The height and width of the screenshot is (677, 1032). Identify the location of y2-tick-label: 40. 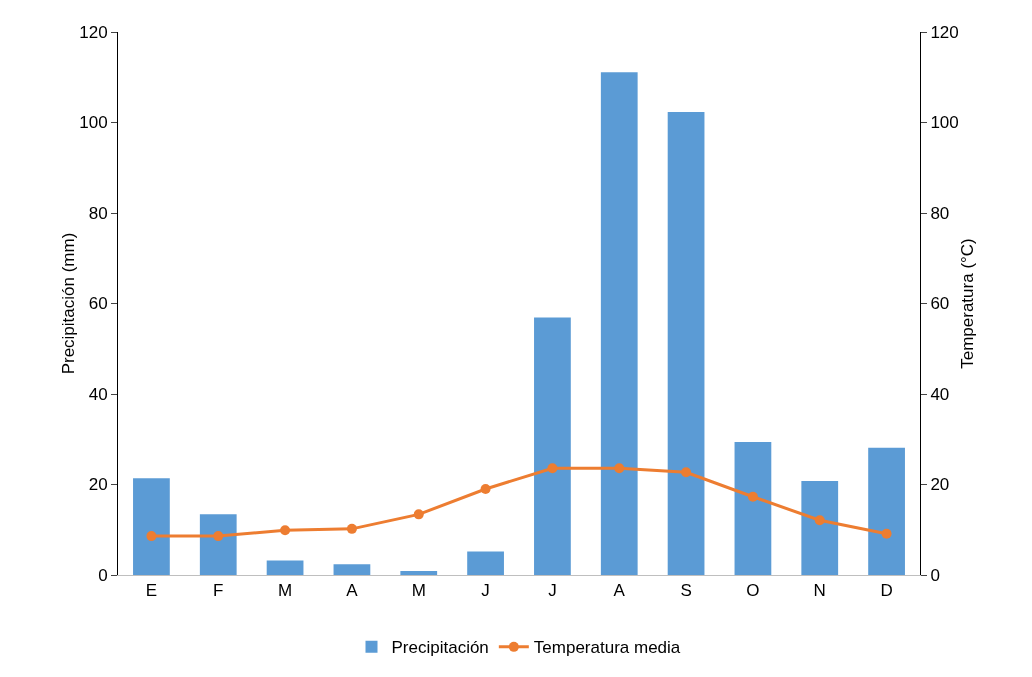
(940, 394).